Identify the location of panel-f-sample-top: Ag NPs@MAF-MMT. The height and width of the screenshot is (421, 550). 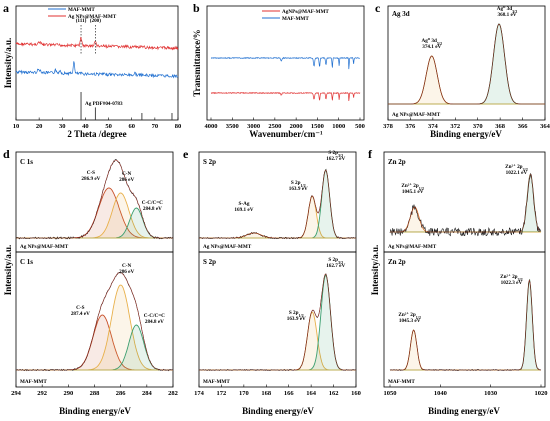
(412, 247).